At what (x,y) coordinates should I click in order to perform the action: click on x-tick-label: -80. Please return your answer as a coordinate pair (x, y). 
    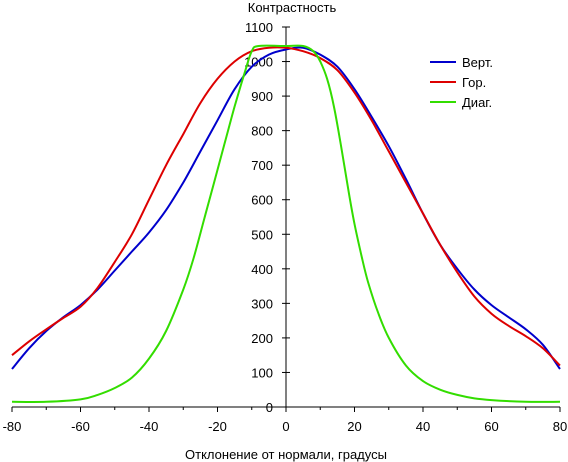
    Looking at the image, I should click on (12, 426).